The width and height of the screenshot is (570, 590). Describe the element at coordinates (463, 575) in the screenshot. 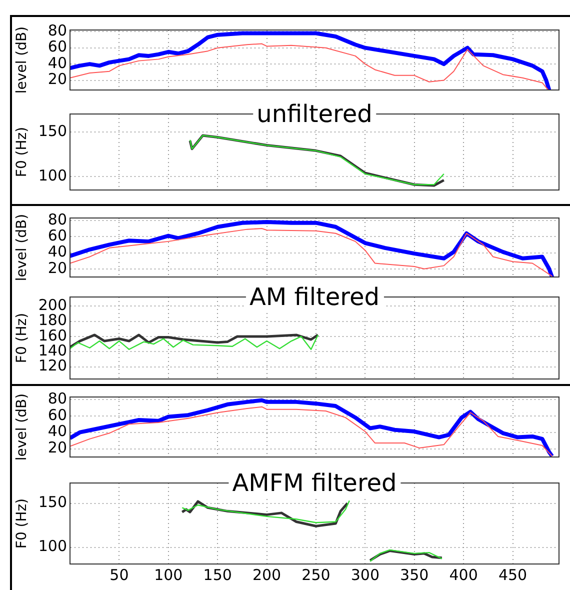

I see `x-tick-label: 400` at that location.